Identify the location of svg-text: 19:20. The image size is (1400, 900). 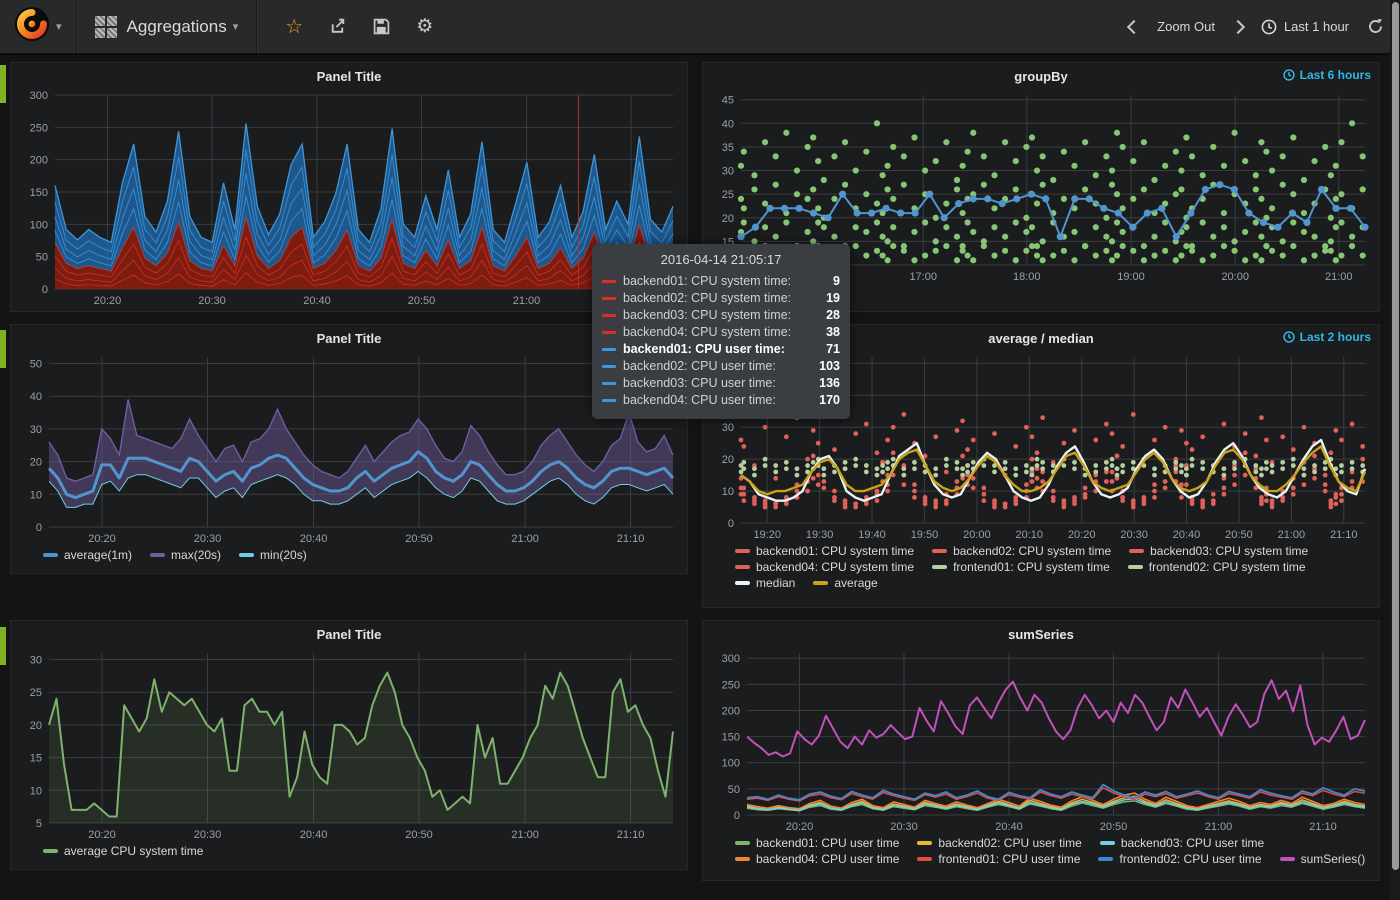
(767, 535).